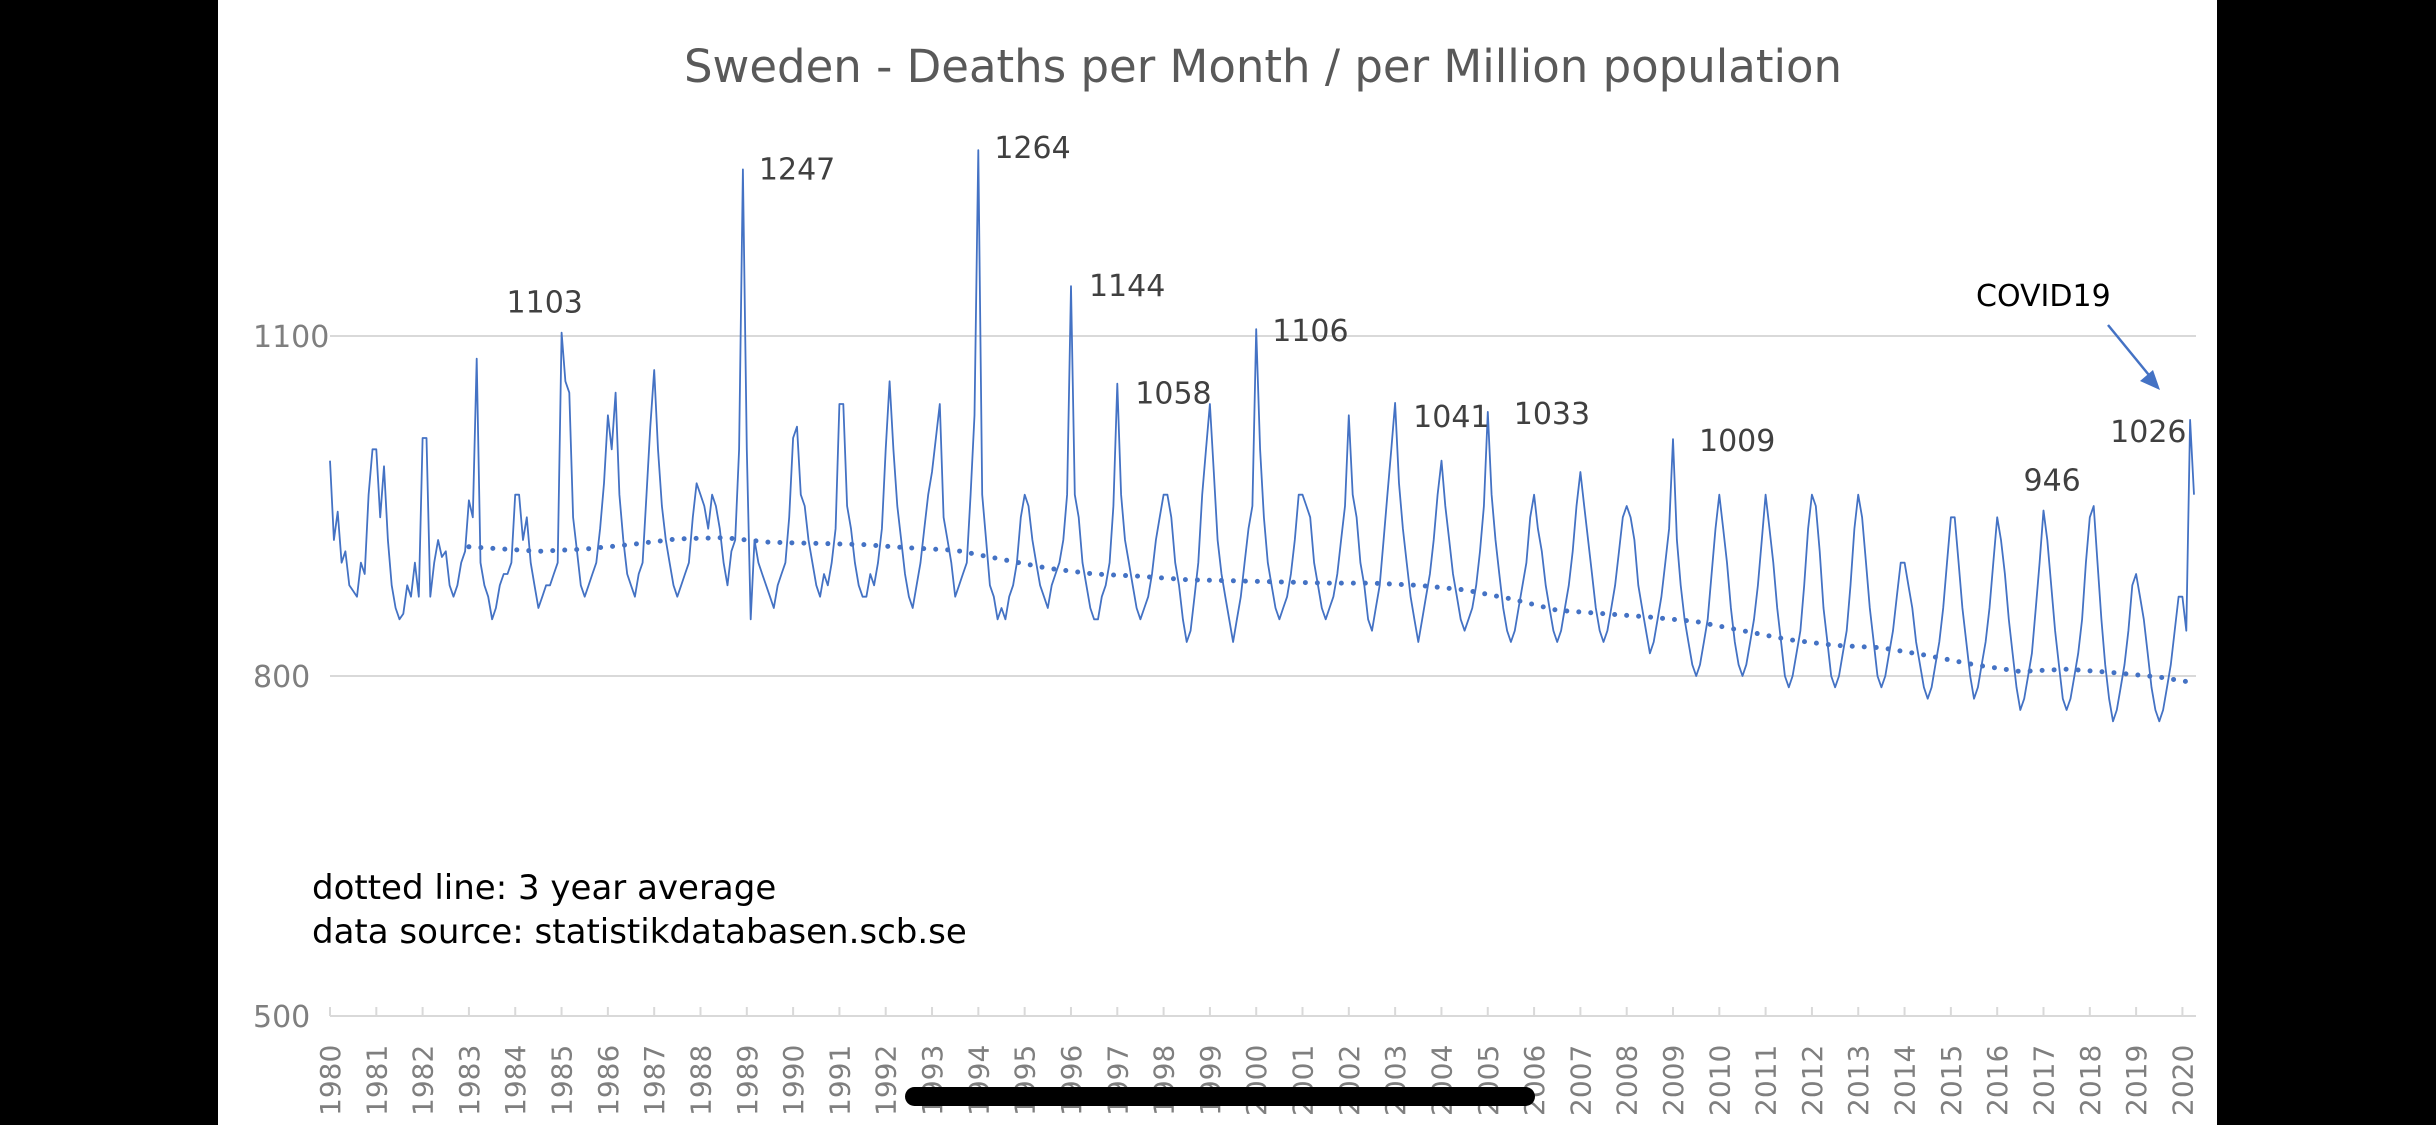  I want to click on peak-label: 1026, so click(2148, 432).